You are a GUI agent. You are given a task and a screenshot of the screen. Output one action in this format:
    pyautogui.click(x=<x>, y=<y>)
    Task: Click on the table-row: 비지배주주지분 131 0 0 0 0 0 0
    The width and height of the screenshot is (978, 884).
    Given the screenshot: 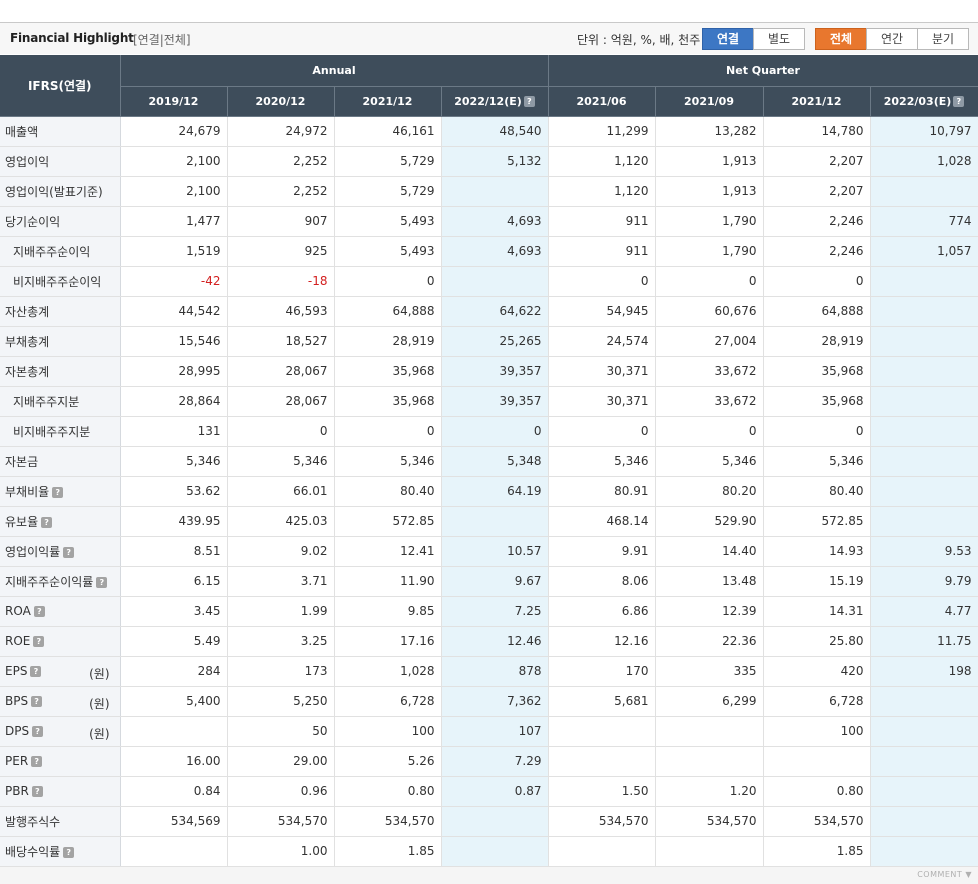 What is the action you would take?
    pyautogui.click(x=489, y=431)
    